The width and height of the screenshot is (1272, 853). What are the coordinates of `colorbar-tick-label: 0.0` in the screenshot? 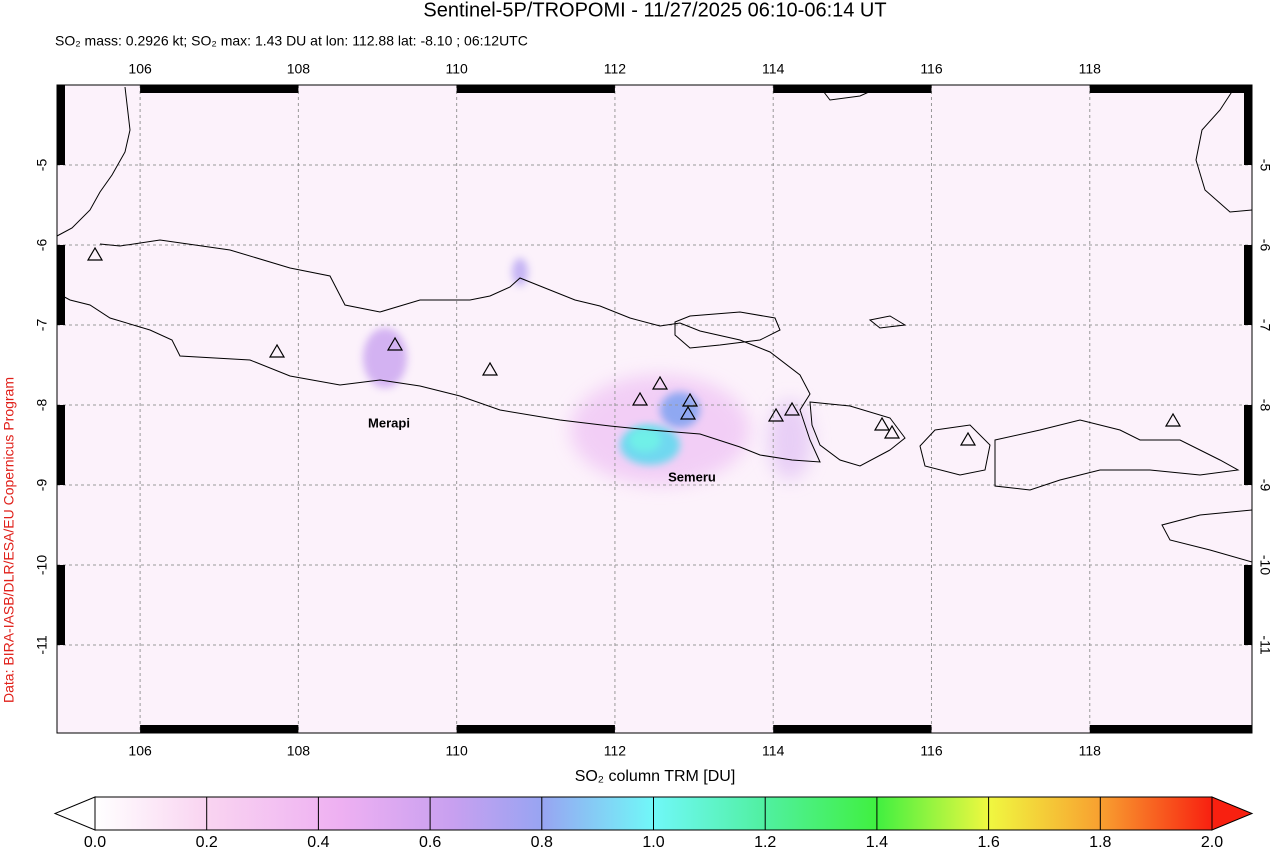 It's located at (95, 842).